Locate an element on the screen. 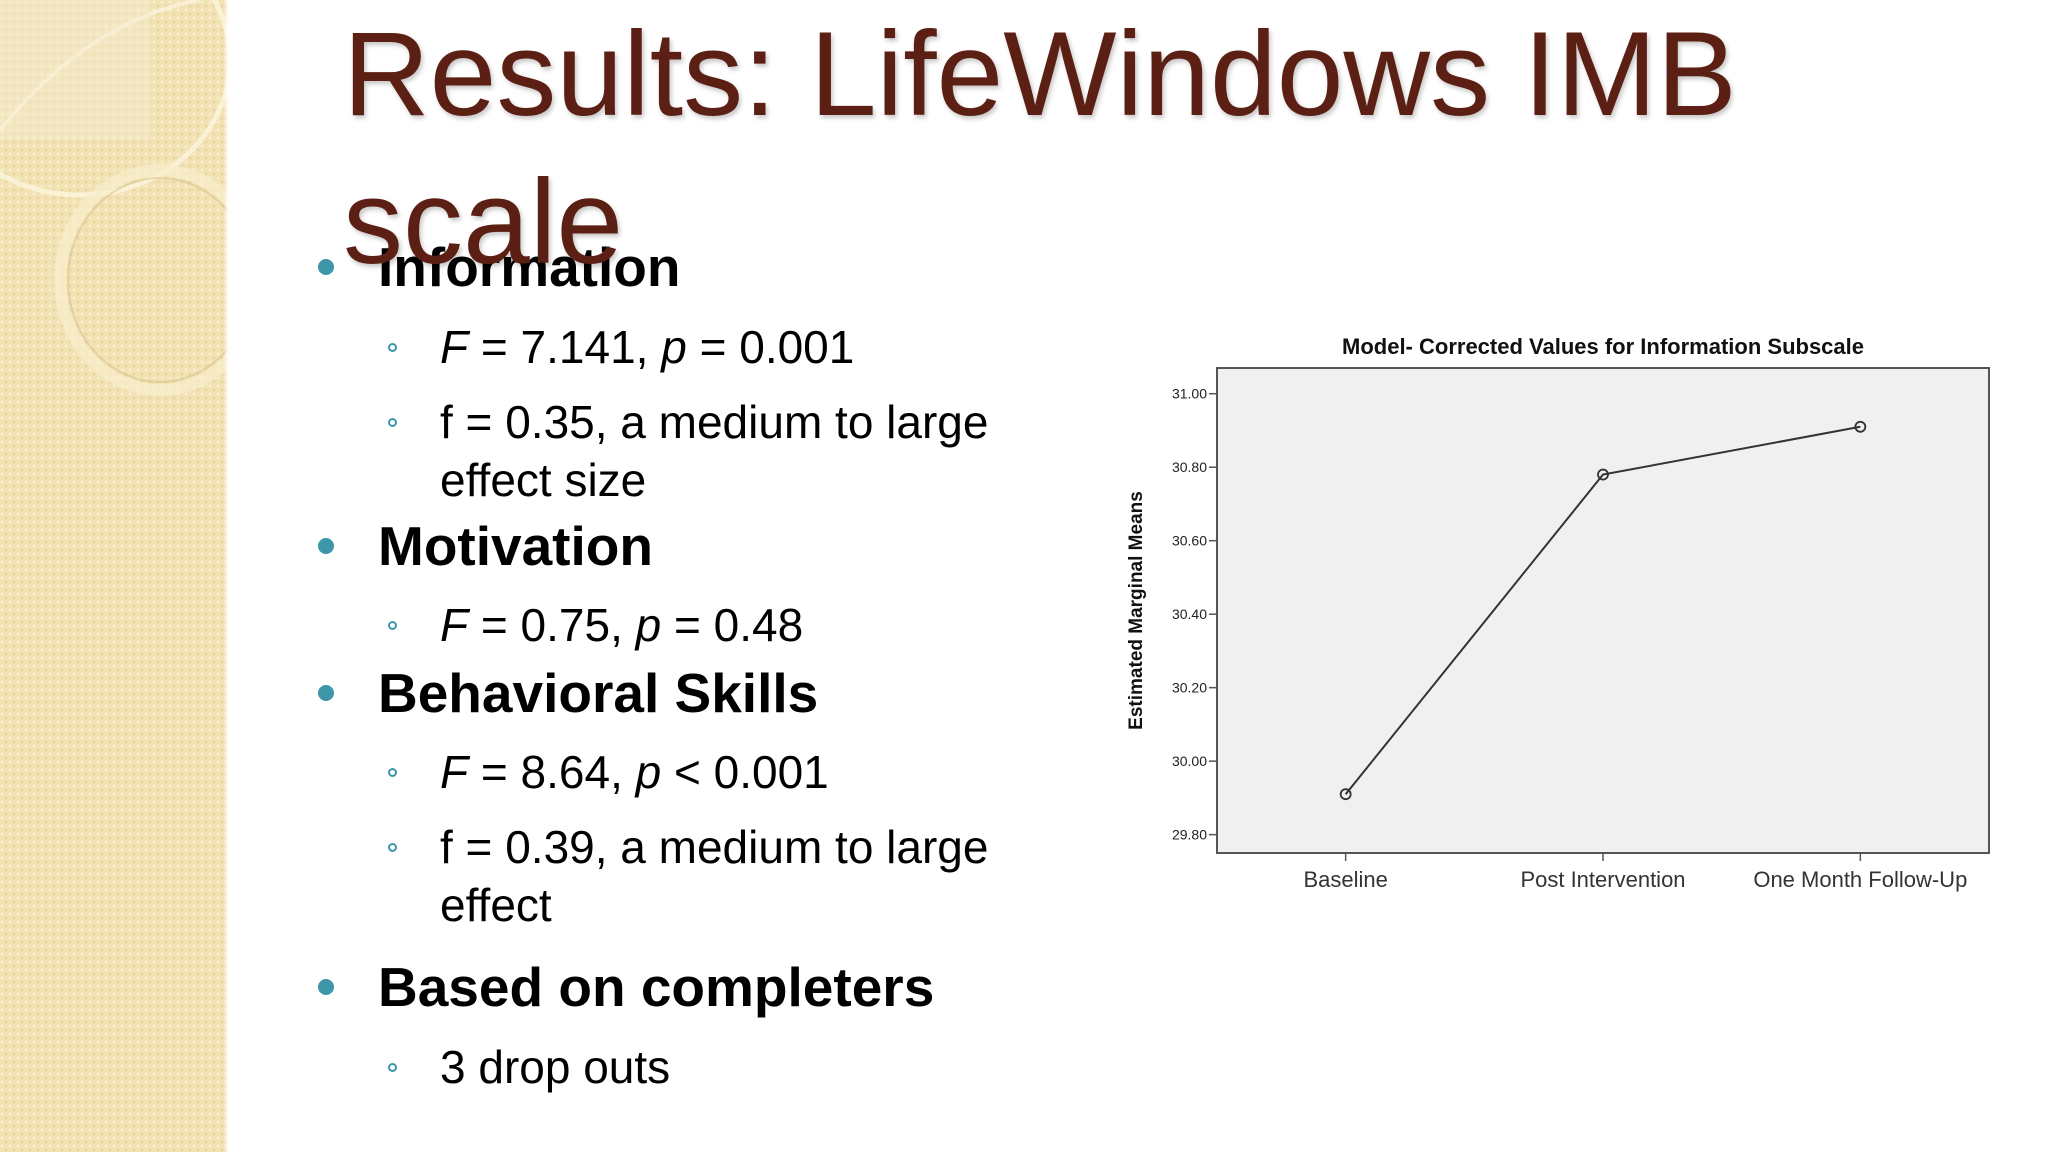  sub-bullet-text: F = 0.75, p = 0.48 is located at coordinates (621, 625).